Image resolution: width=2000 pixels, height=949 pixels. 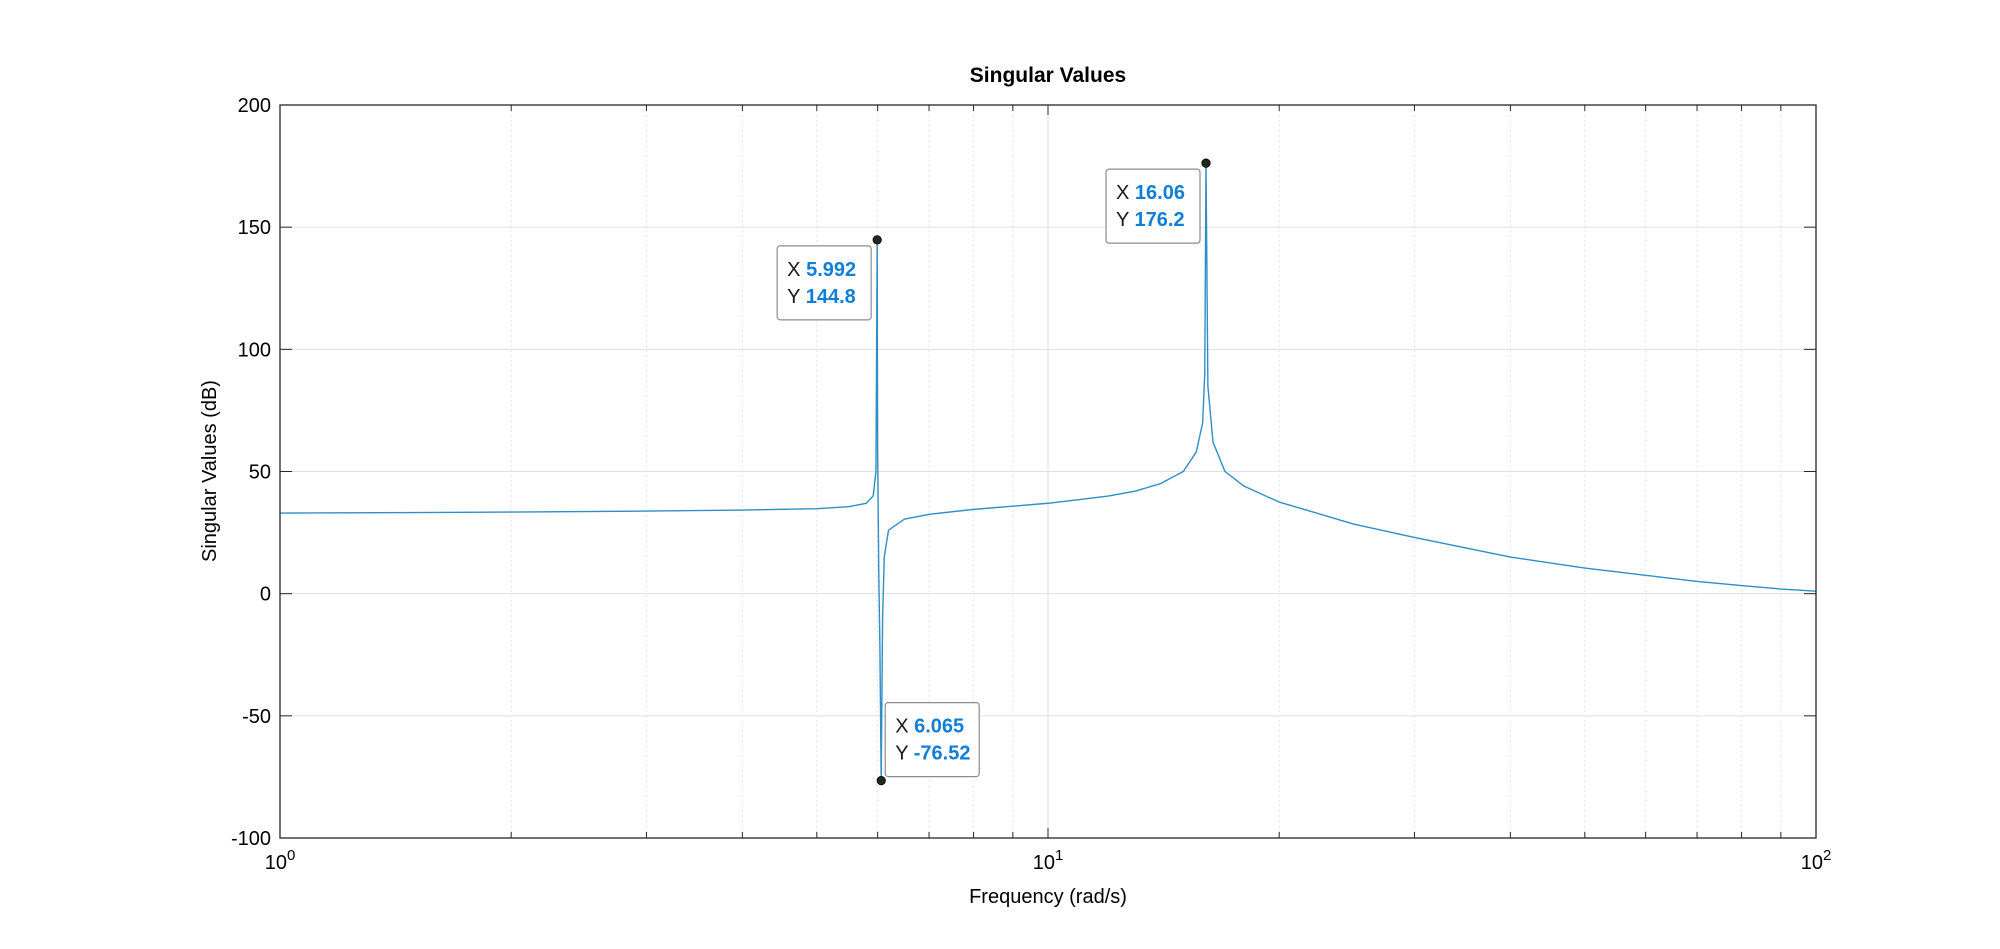 What do you see at coordinates (1816, 860) in the screenshot?
I see `x-tick-label: 10²` at bounding box center [1816, 860].